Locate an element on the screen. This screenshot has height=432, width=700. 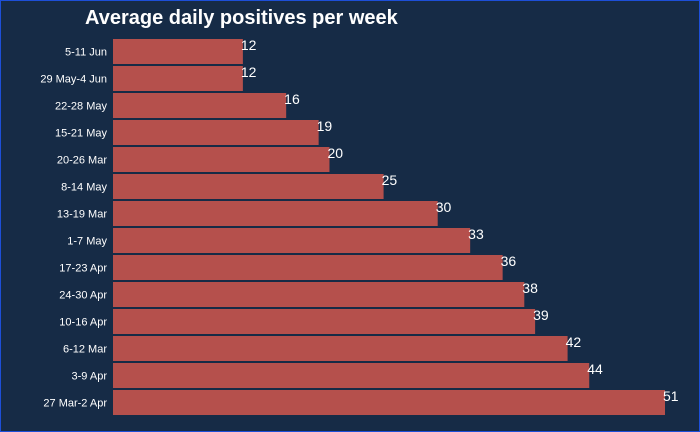
value-label: 39 is located at coordinates (541, 315).